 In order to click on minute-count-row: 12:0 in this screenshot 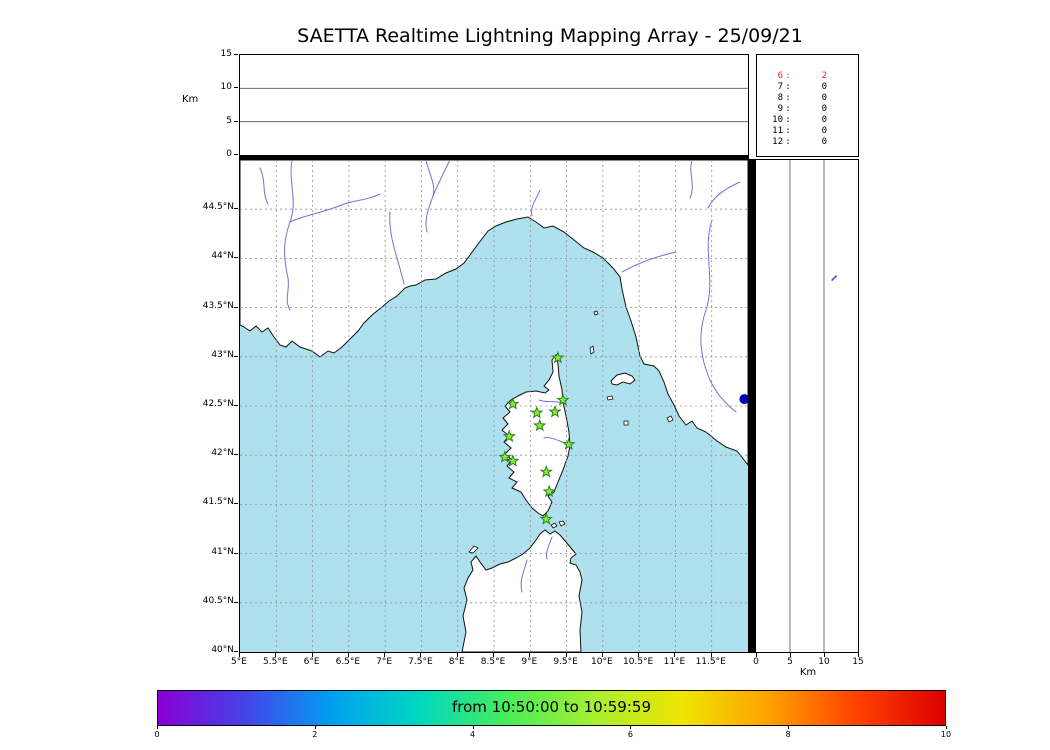, I will do `click(799, 142)`.